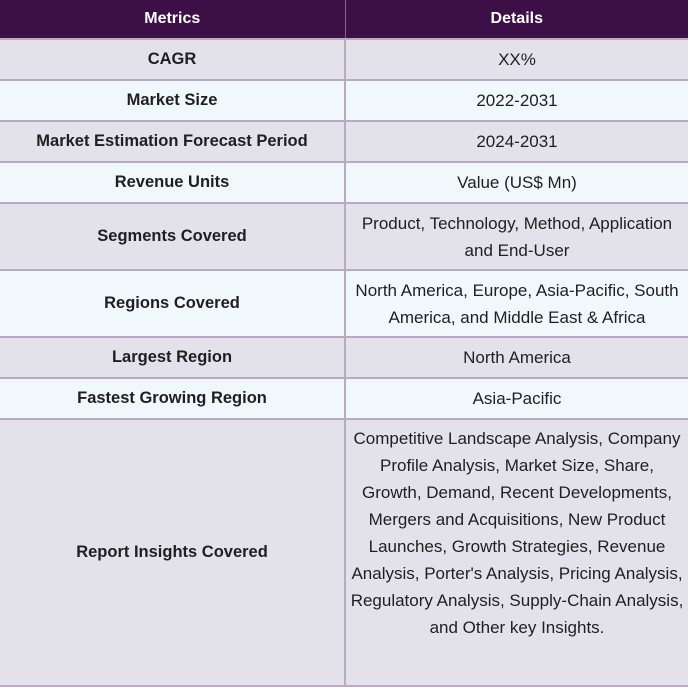  What do you see at coordinates (173, 183) in the screenshot?
I see `metric-cell: Revenue Units` at bounding box center [173, 183].